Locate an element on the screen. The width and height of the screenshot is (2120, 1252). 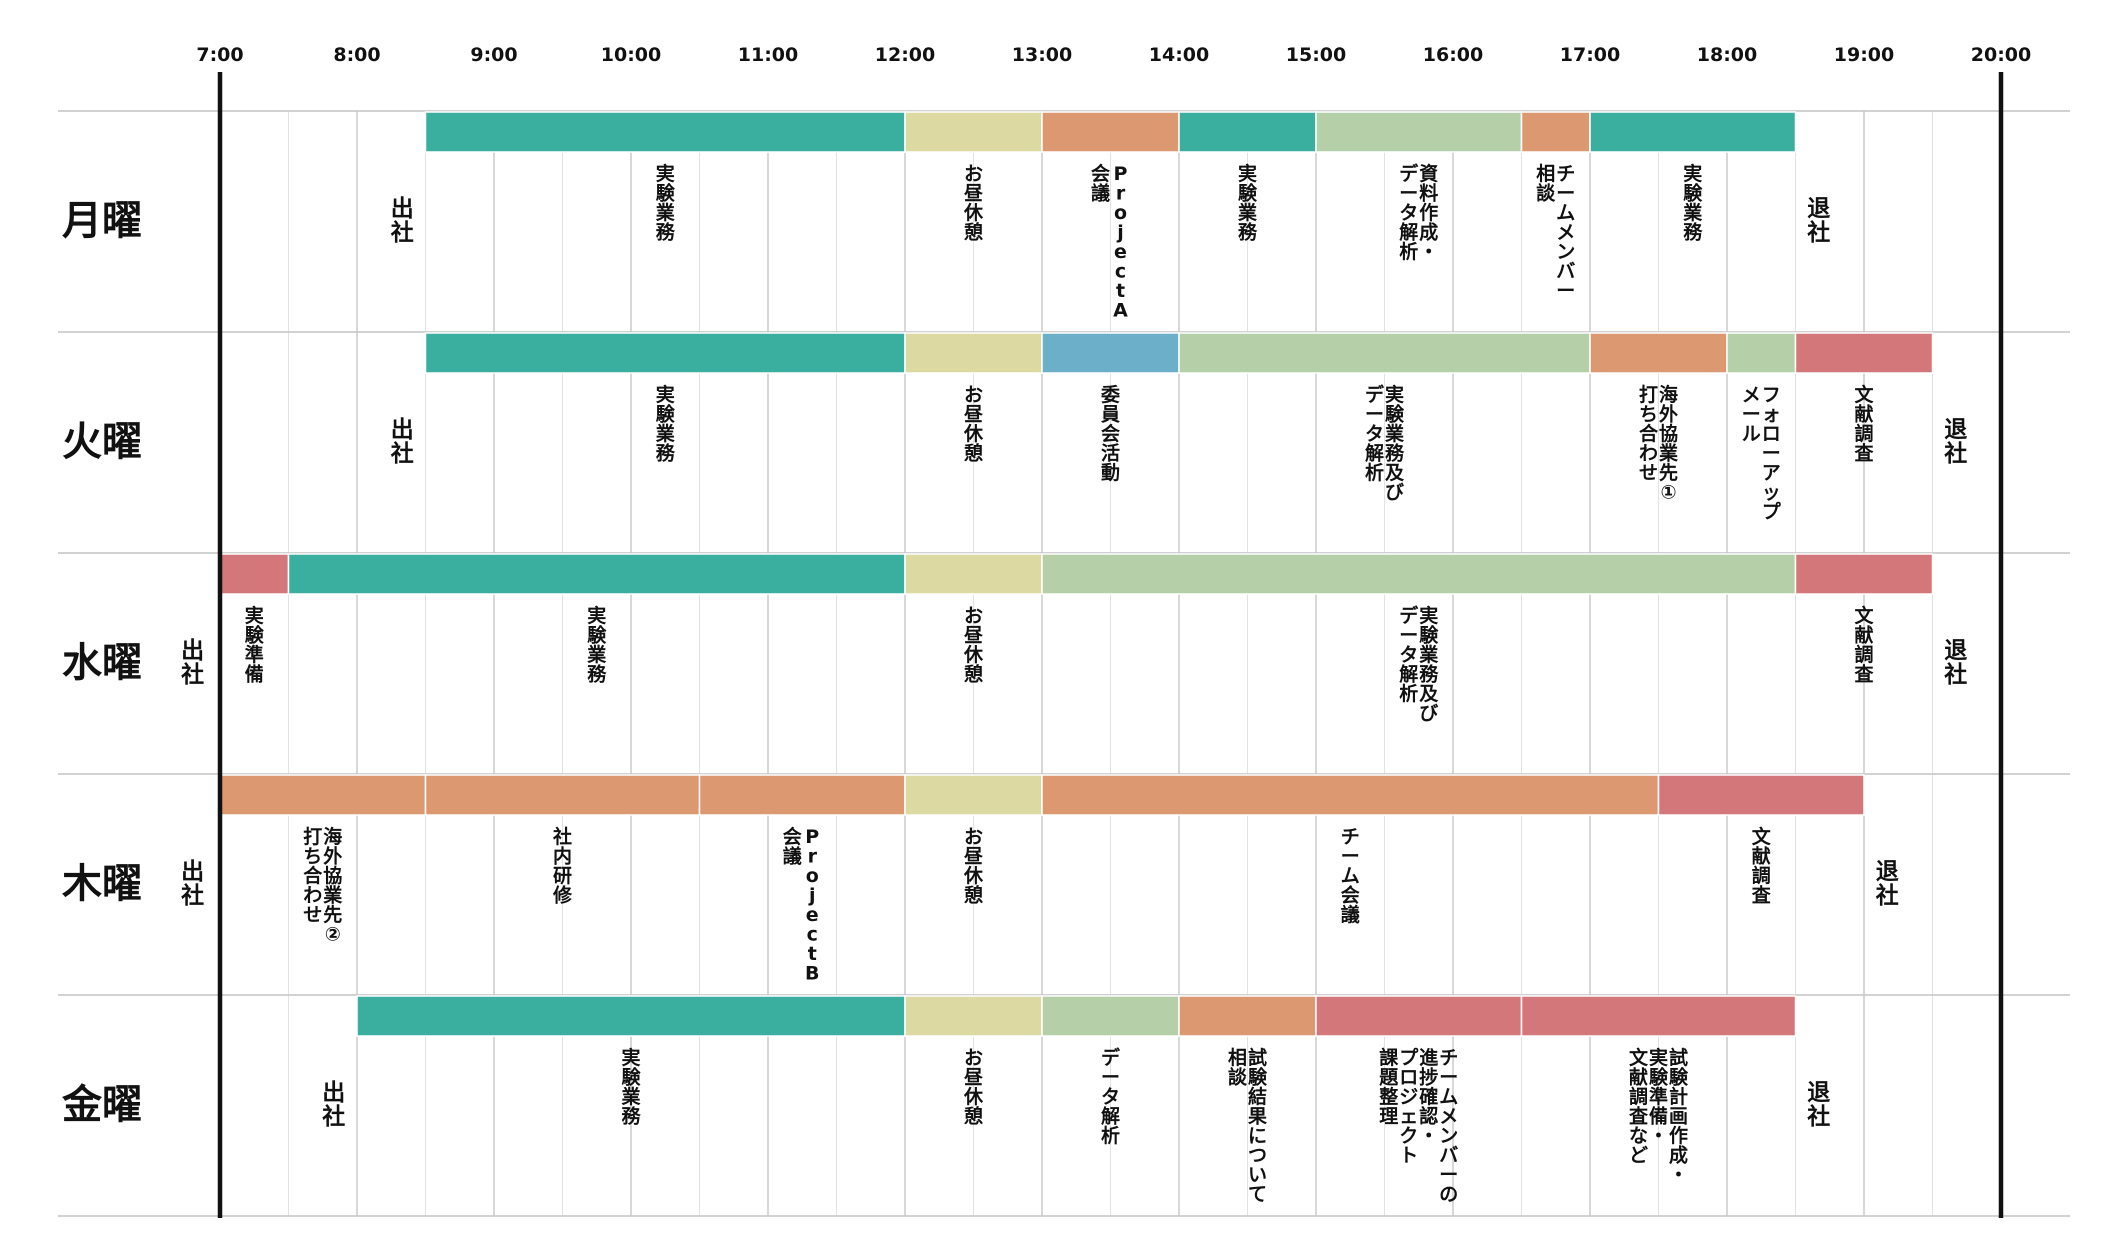
hour-tick-label: 9:00 is located at coordinates (493, 55).